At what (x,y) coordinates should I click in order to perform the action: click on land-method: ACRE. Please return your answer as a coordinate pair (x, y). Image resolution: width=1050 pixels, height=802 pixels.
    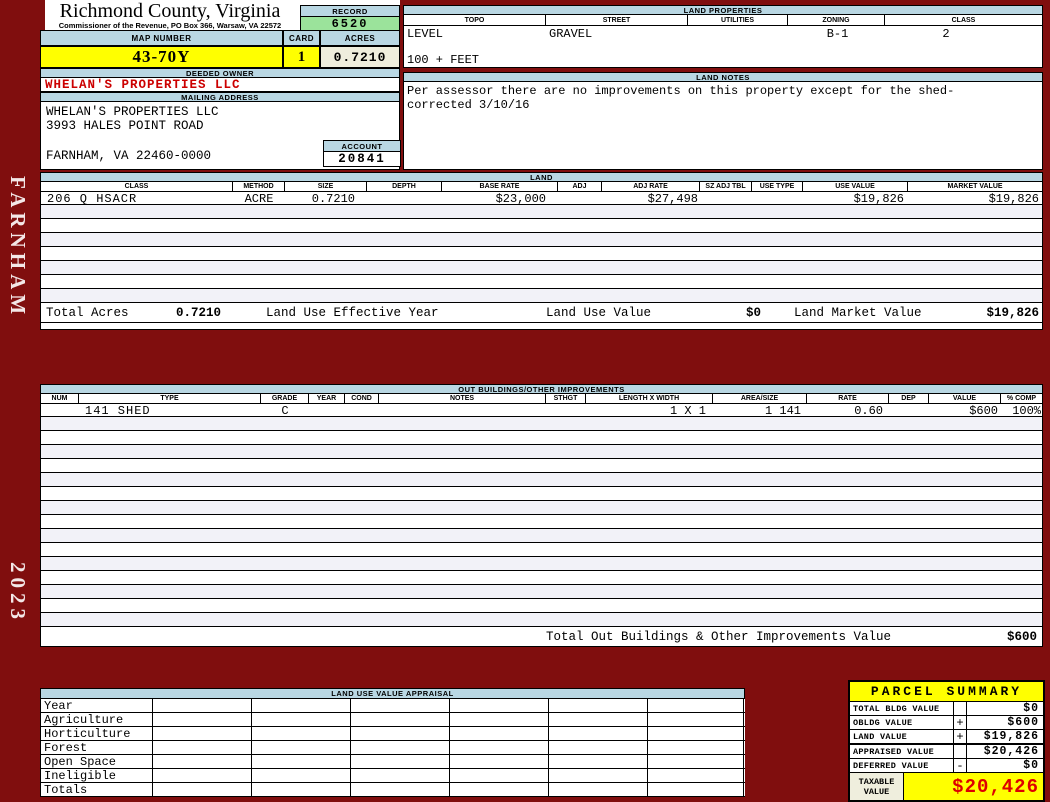
    Looking at the image, I should click on (259, 199).